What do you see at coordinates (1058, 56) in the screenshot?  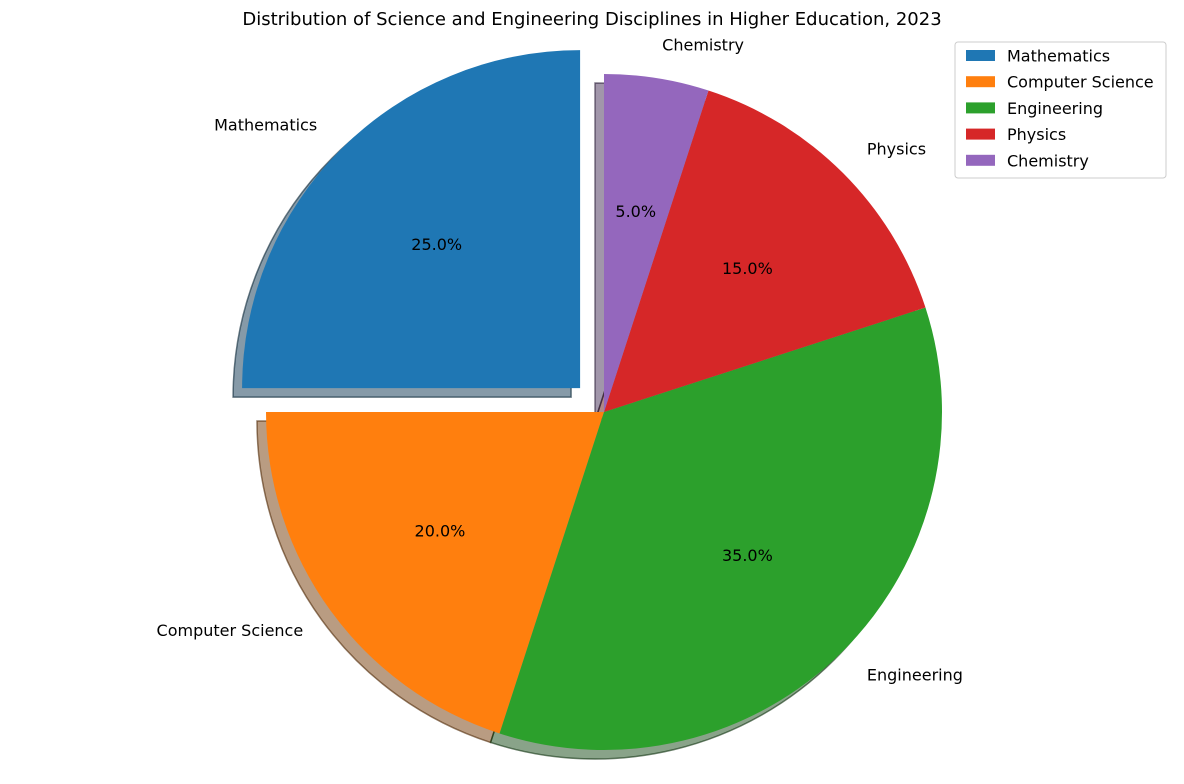 I see `legend-label-mathematics: Mathematics` at bounding box center [1058, 56].